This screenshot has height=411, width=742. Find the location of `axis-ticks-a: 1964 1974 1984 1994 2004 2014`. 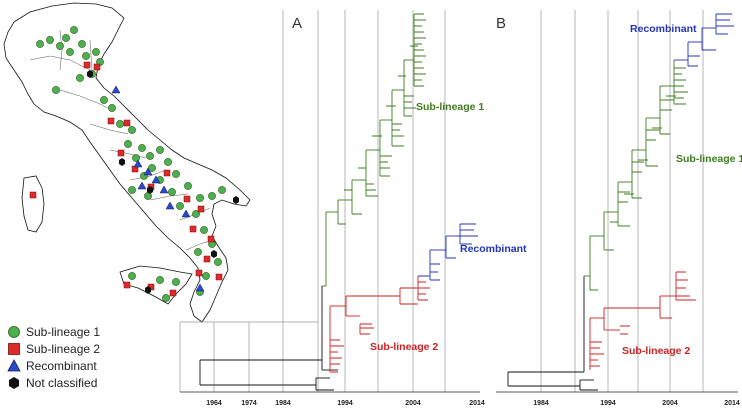

axis-ticks-a: 1964 1974 1984 1994 2004 2014 is located at coordinates (345, 403).